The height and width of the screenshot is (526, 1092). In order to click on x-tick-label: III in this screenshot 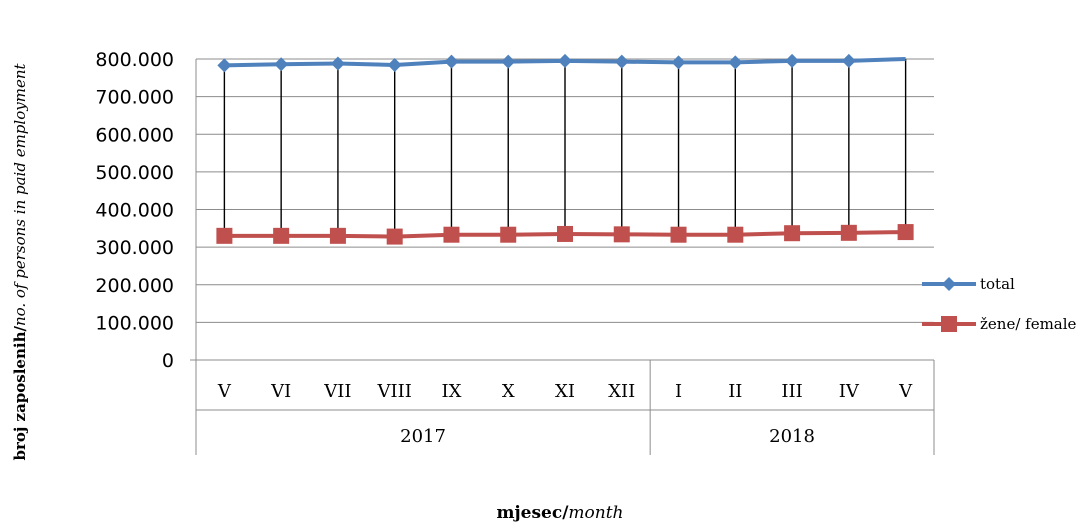, I will do `click(791, 391)`.